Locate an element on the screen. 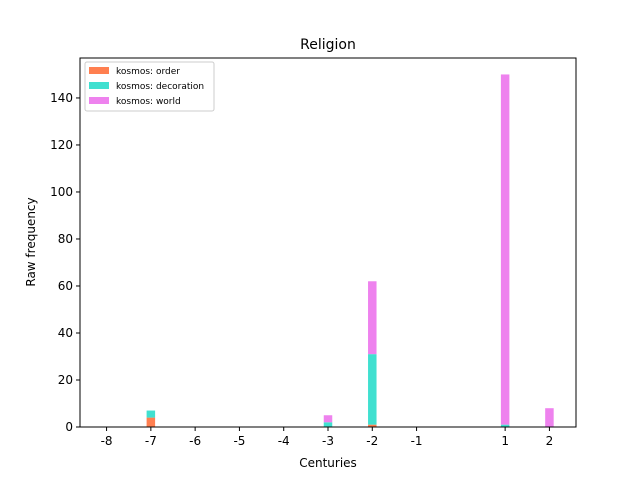 Image resolution: width=640 pixels, height=480 pixels. x-tick-label: -5 is located at coordinates (239, 441).